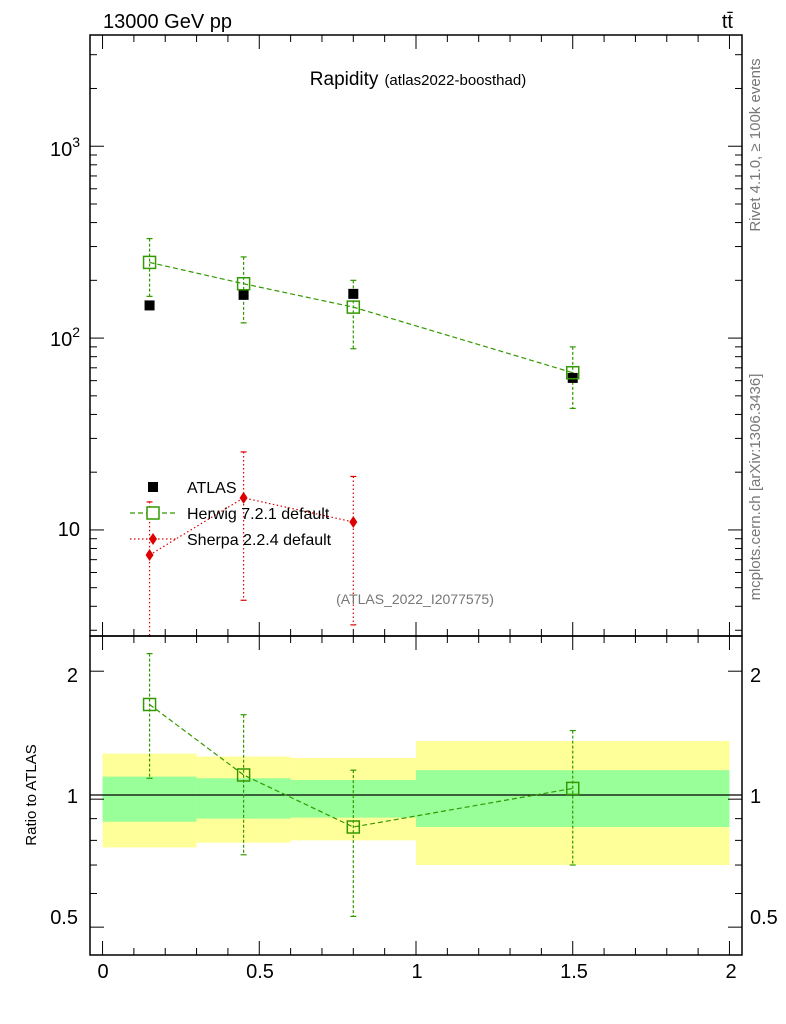 The width and height of the screenshot is (786, 1024). I want to click on legend-label-herwig: Herwig 7.2.1 default, so click(258, 514).